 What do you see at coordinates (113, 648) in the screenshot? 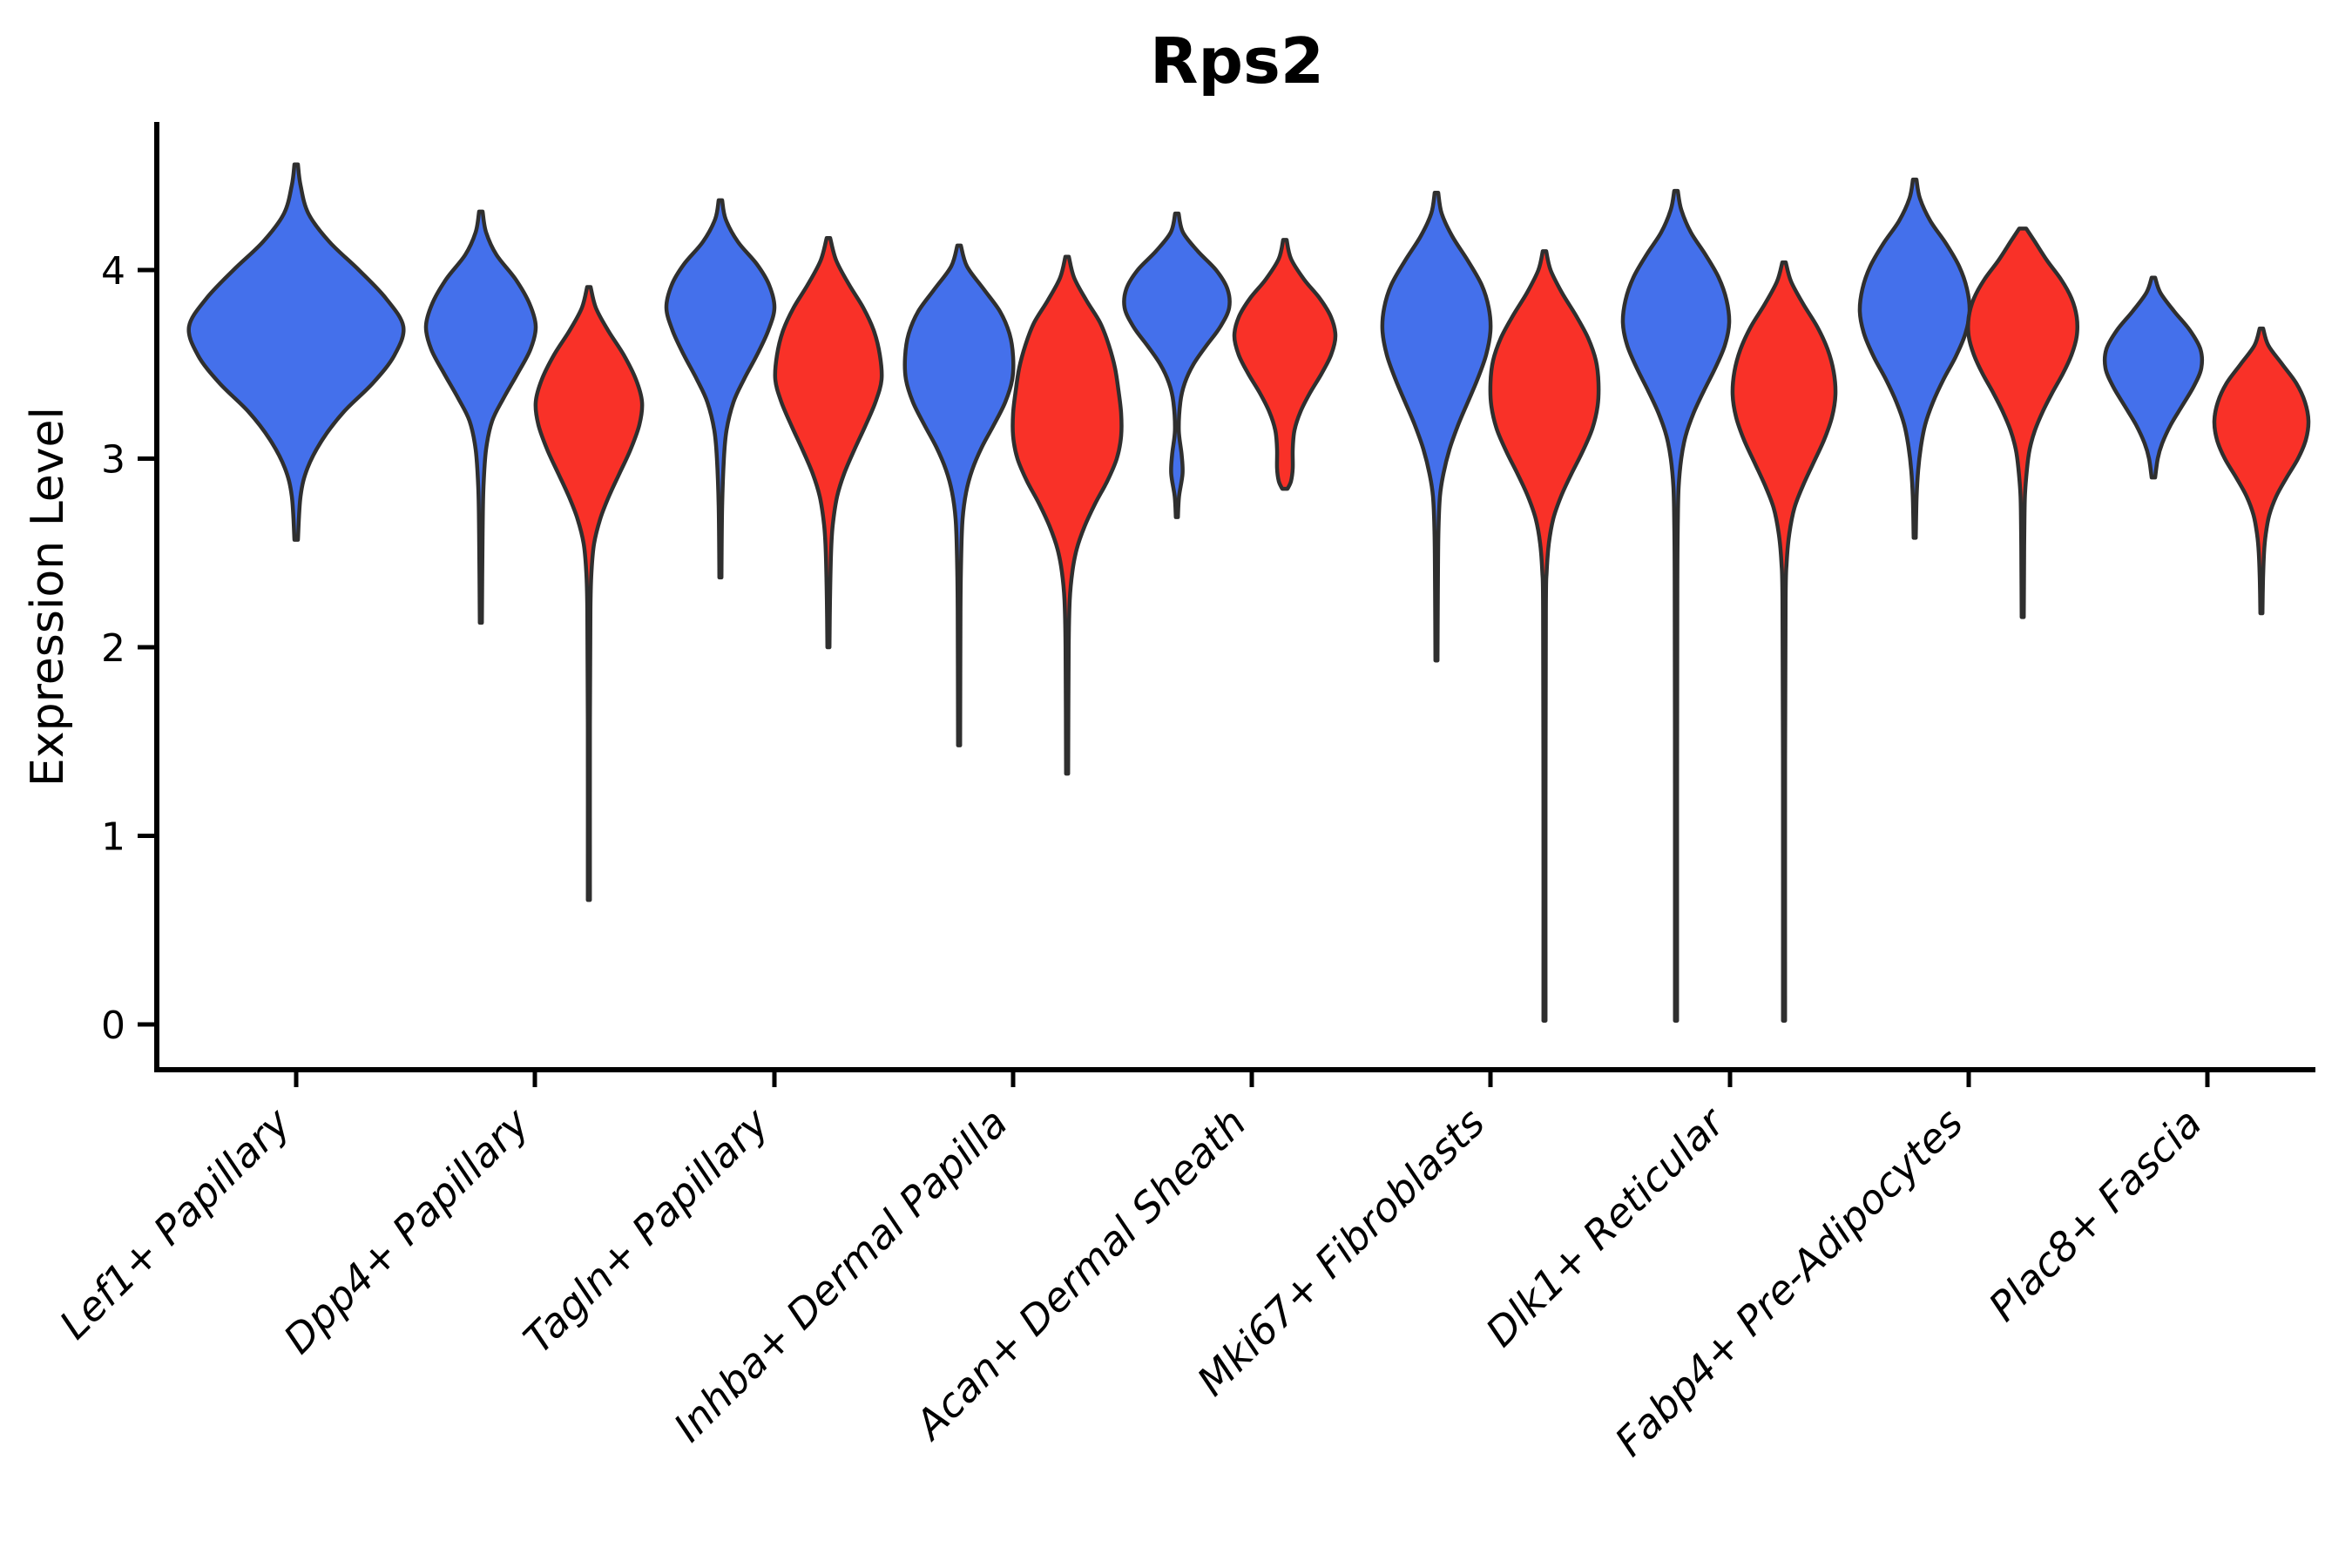
I see `y-tick-label: 2` at bounding box center [113, 648].